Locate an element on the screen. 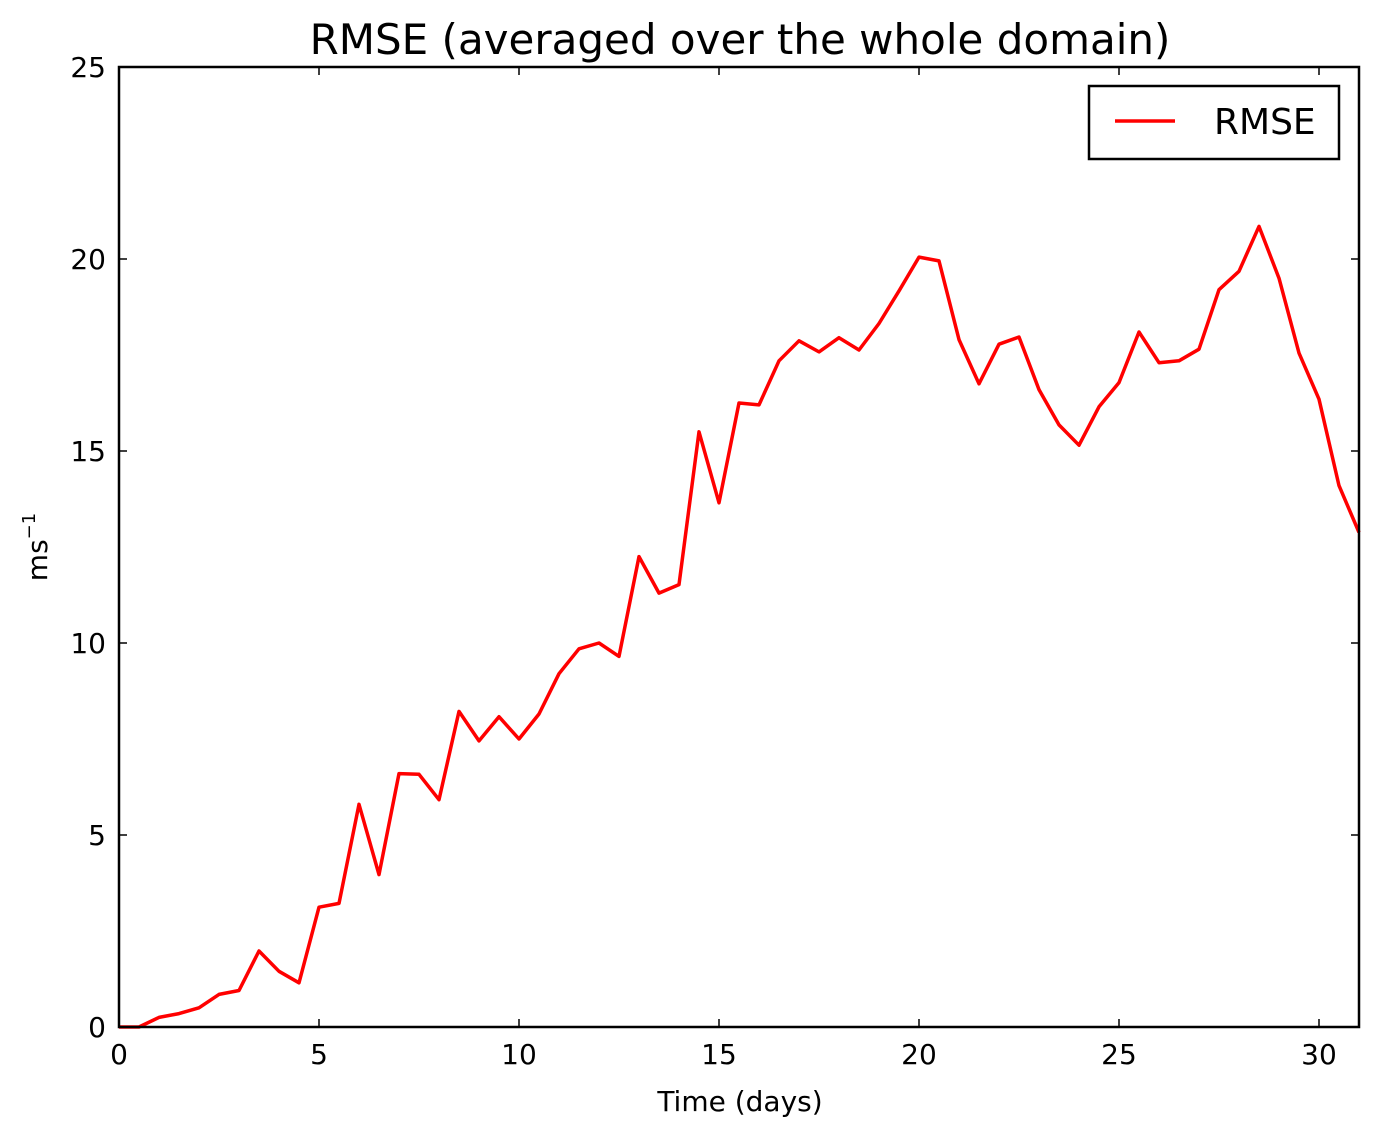 Image resolution: width=1378 pixels, height=1138 pixels. y-tick-label: 20 is located at coordinates (88, 259).